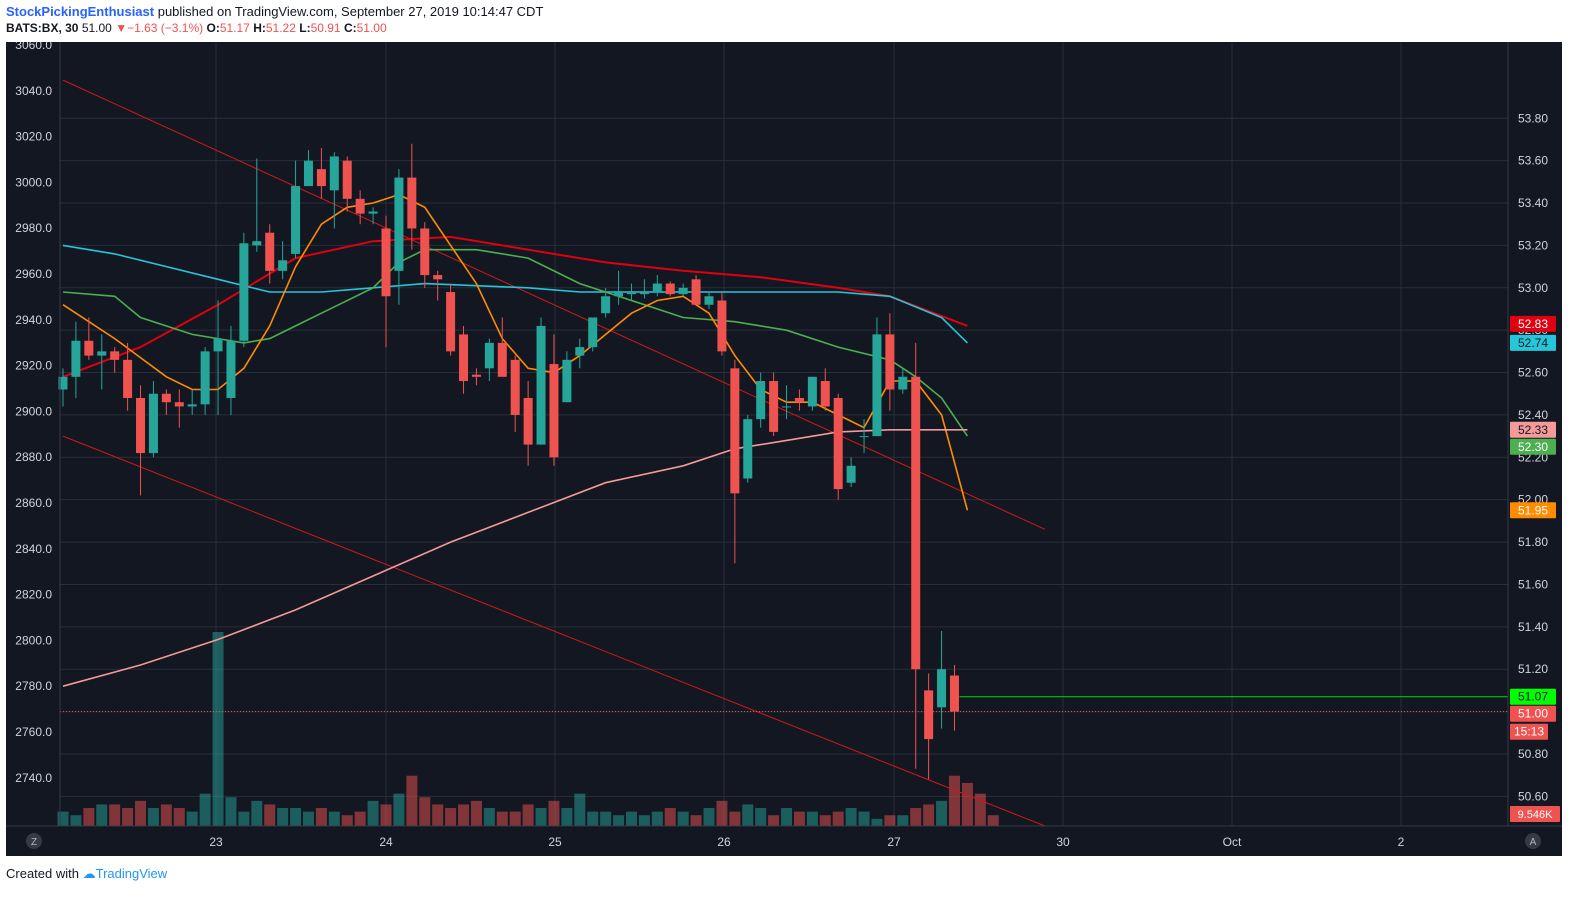 This screenshot has height=898, width=1578. What do you see at coordinates (33, 228) in the screenshot?
I see `left-axis-tick: 2980.0` at bounding box center [33, 228].